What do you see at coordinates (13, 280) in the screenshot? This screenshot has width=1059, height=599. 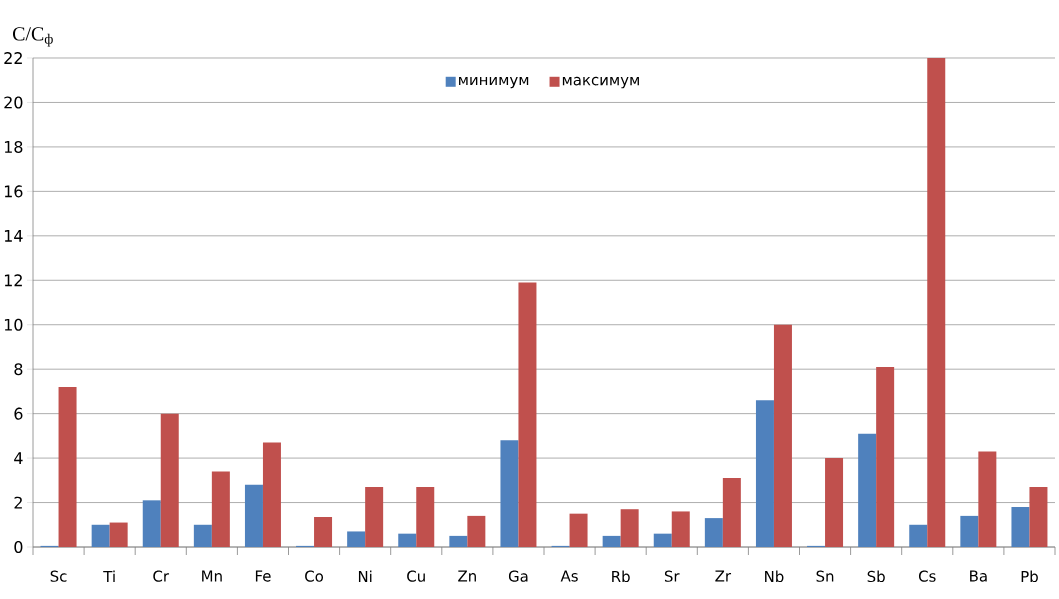 I see `y-tick-label: 12` at bounding box center [13, 280].